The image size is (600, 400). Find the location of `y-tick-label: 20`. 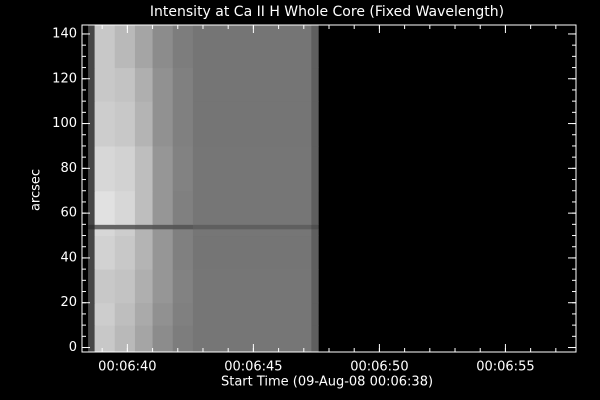

y-tick-label: 20 is located at coordinates (68, 302).